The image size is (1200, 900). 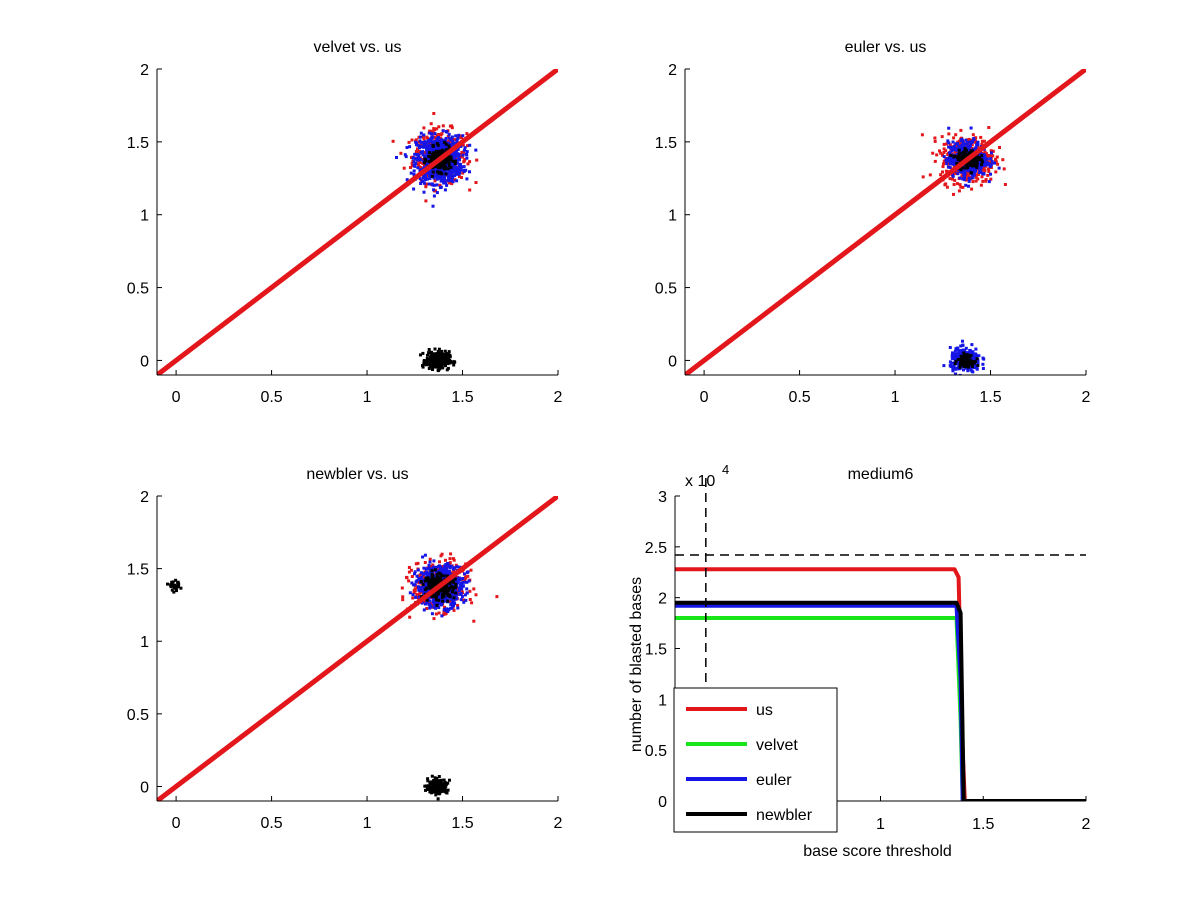 I want to click on y-axis-label: number of blasted bases, so click(x=636, y=664).